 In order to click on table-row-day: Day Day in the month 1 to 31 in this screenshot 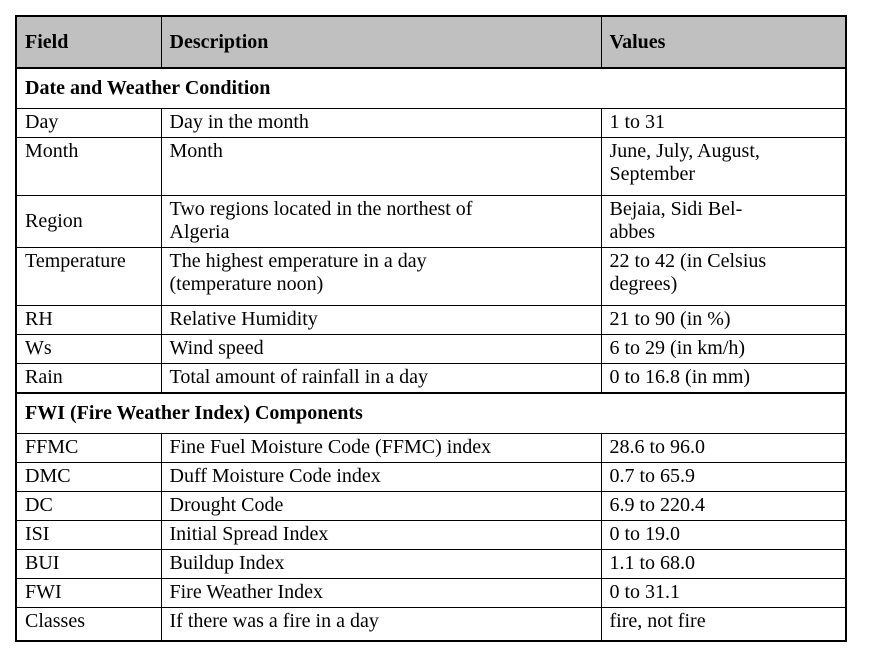, I will do `click(431, 123)`.